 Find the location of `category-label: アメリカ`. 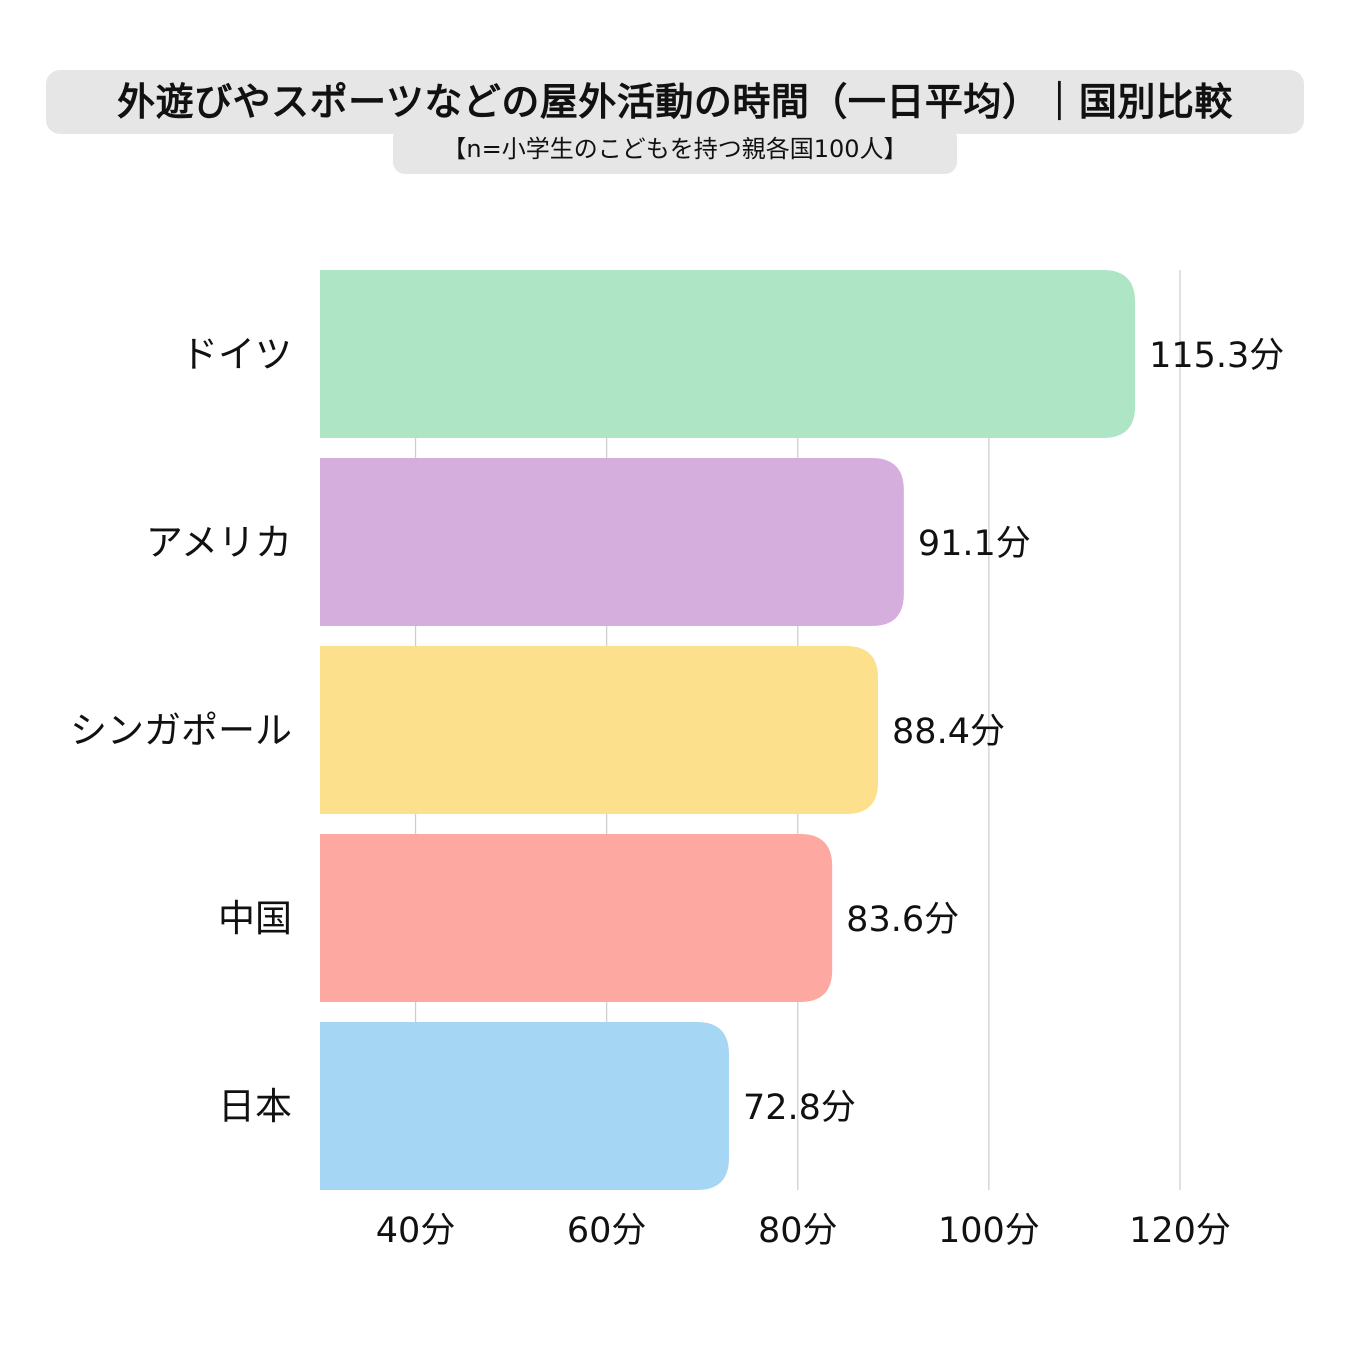

category-label: アメリカ is located at coordinates (219, 542).